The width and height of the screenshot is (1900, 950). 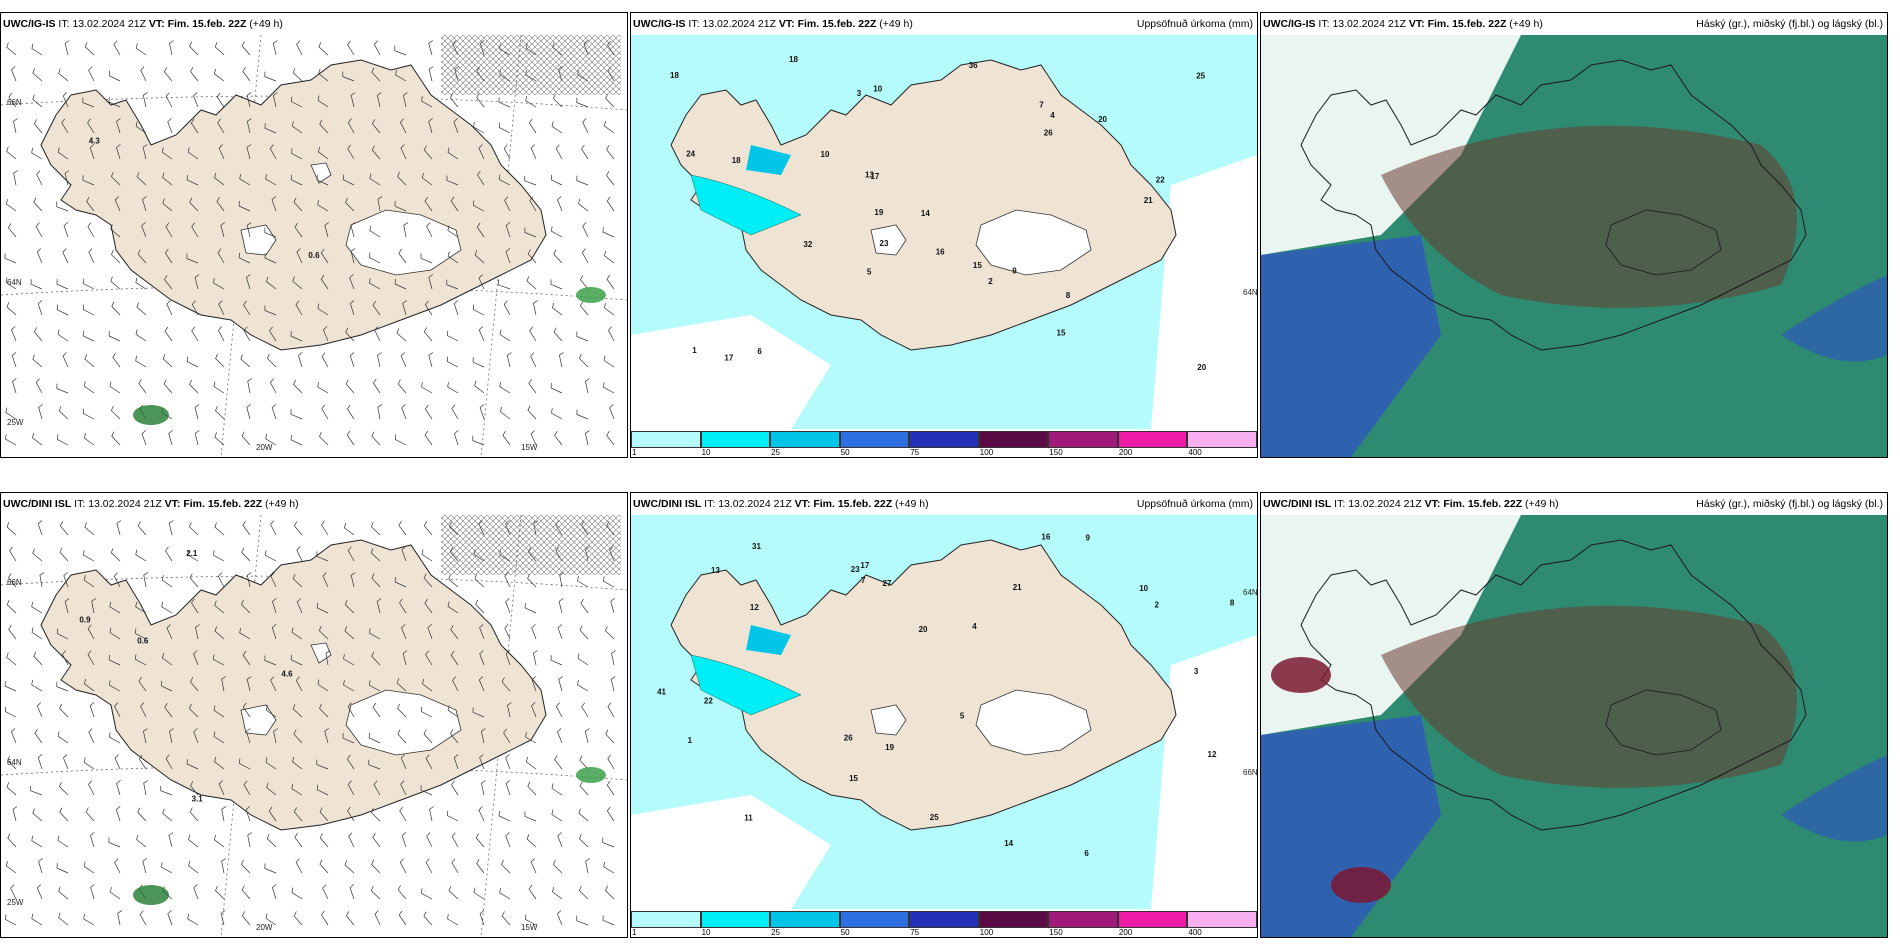 What do you see at coordinates (756, 546) in the screenshot?
I see `value-label: 31` at bounding box center [756, 546].